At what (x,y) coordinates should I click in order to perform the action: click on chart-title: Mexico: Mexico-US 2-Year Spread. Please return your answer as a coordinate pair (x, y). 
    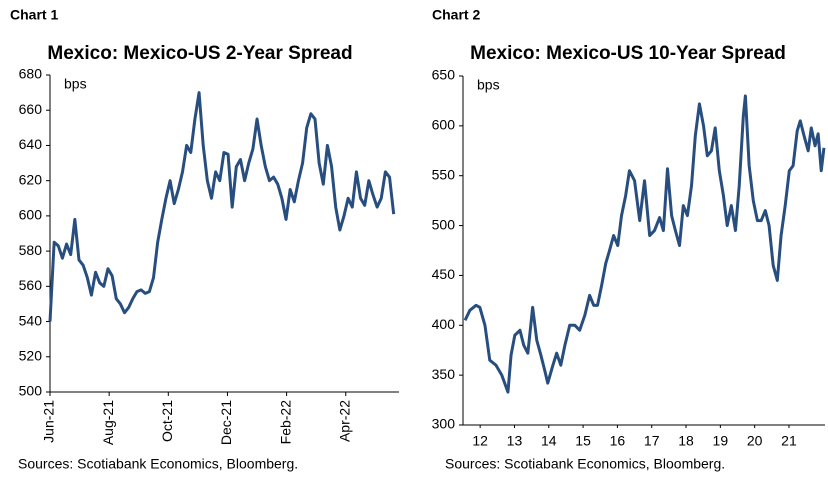
    Looking at the image, I should click on (199, 53).